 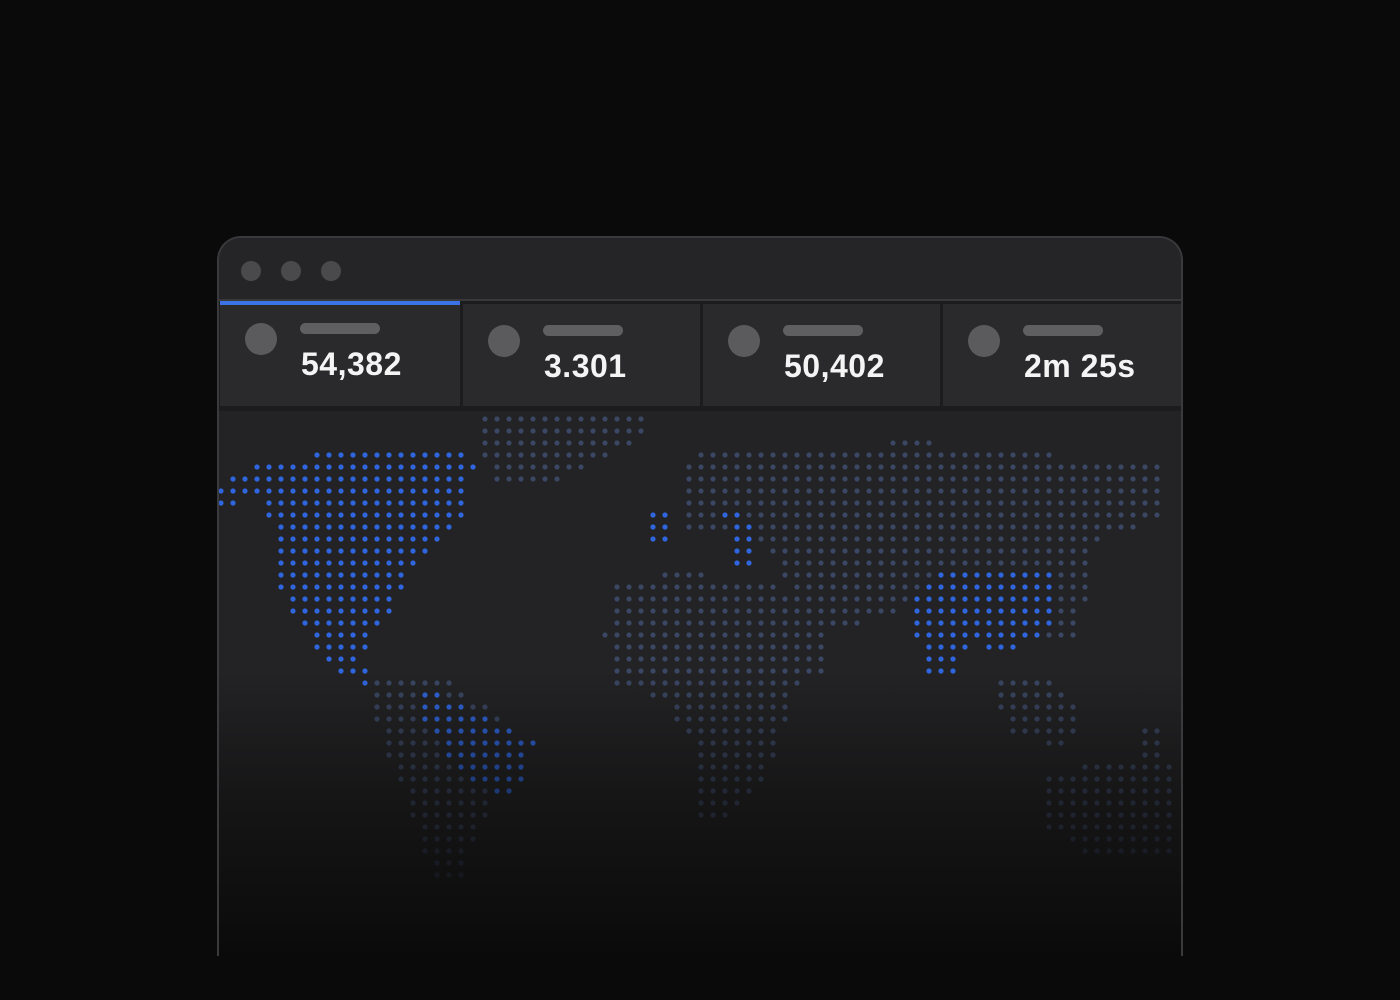 I want to click on window-zoom-dot, so click(x=331, y=271).